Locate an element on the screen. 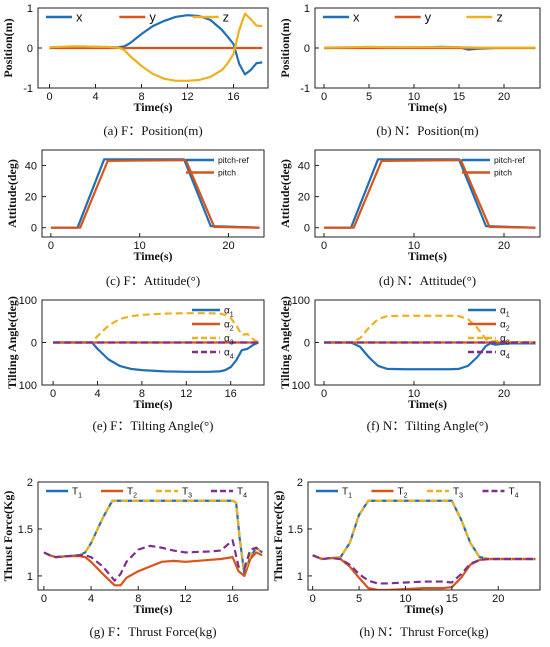 This screenshot has height=647, width=550. panel-caption: (b) N：Position(m) is located at coordinates (427, 130).